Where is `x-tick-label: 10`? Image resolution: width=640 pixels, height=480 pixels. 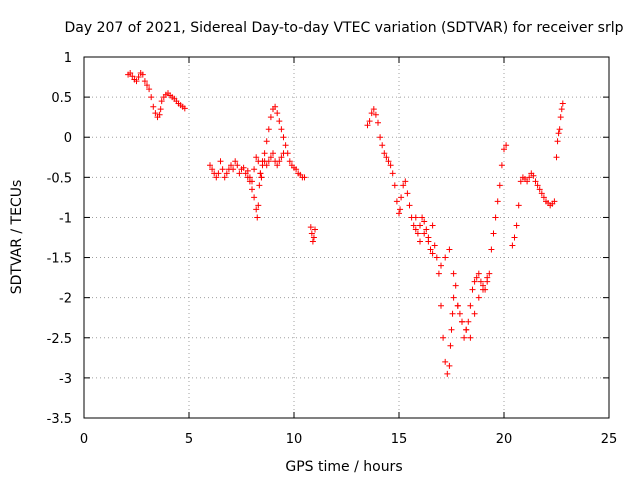
x-tick-label: 10 is located at coordinates (294, 439).